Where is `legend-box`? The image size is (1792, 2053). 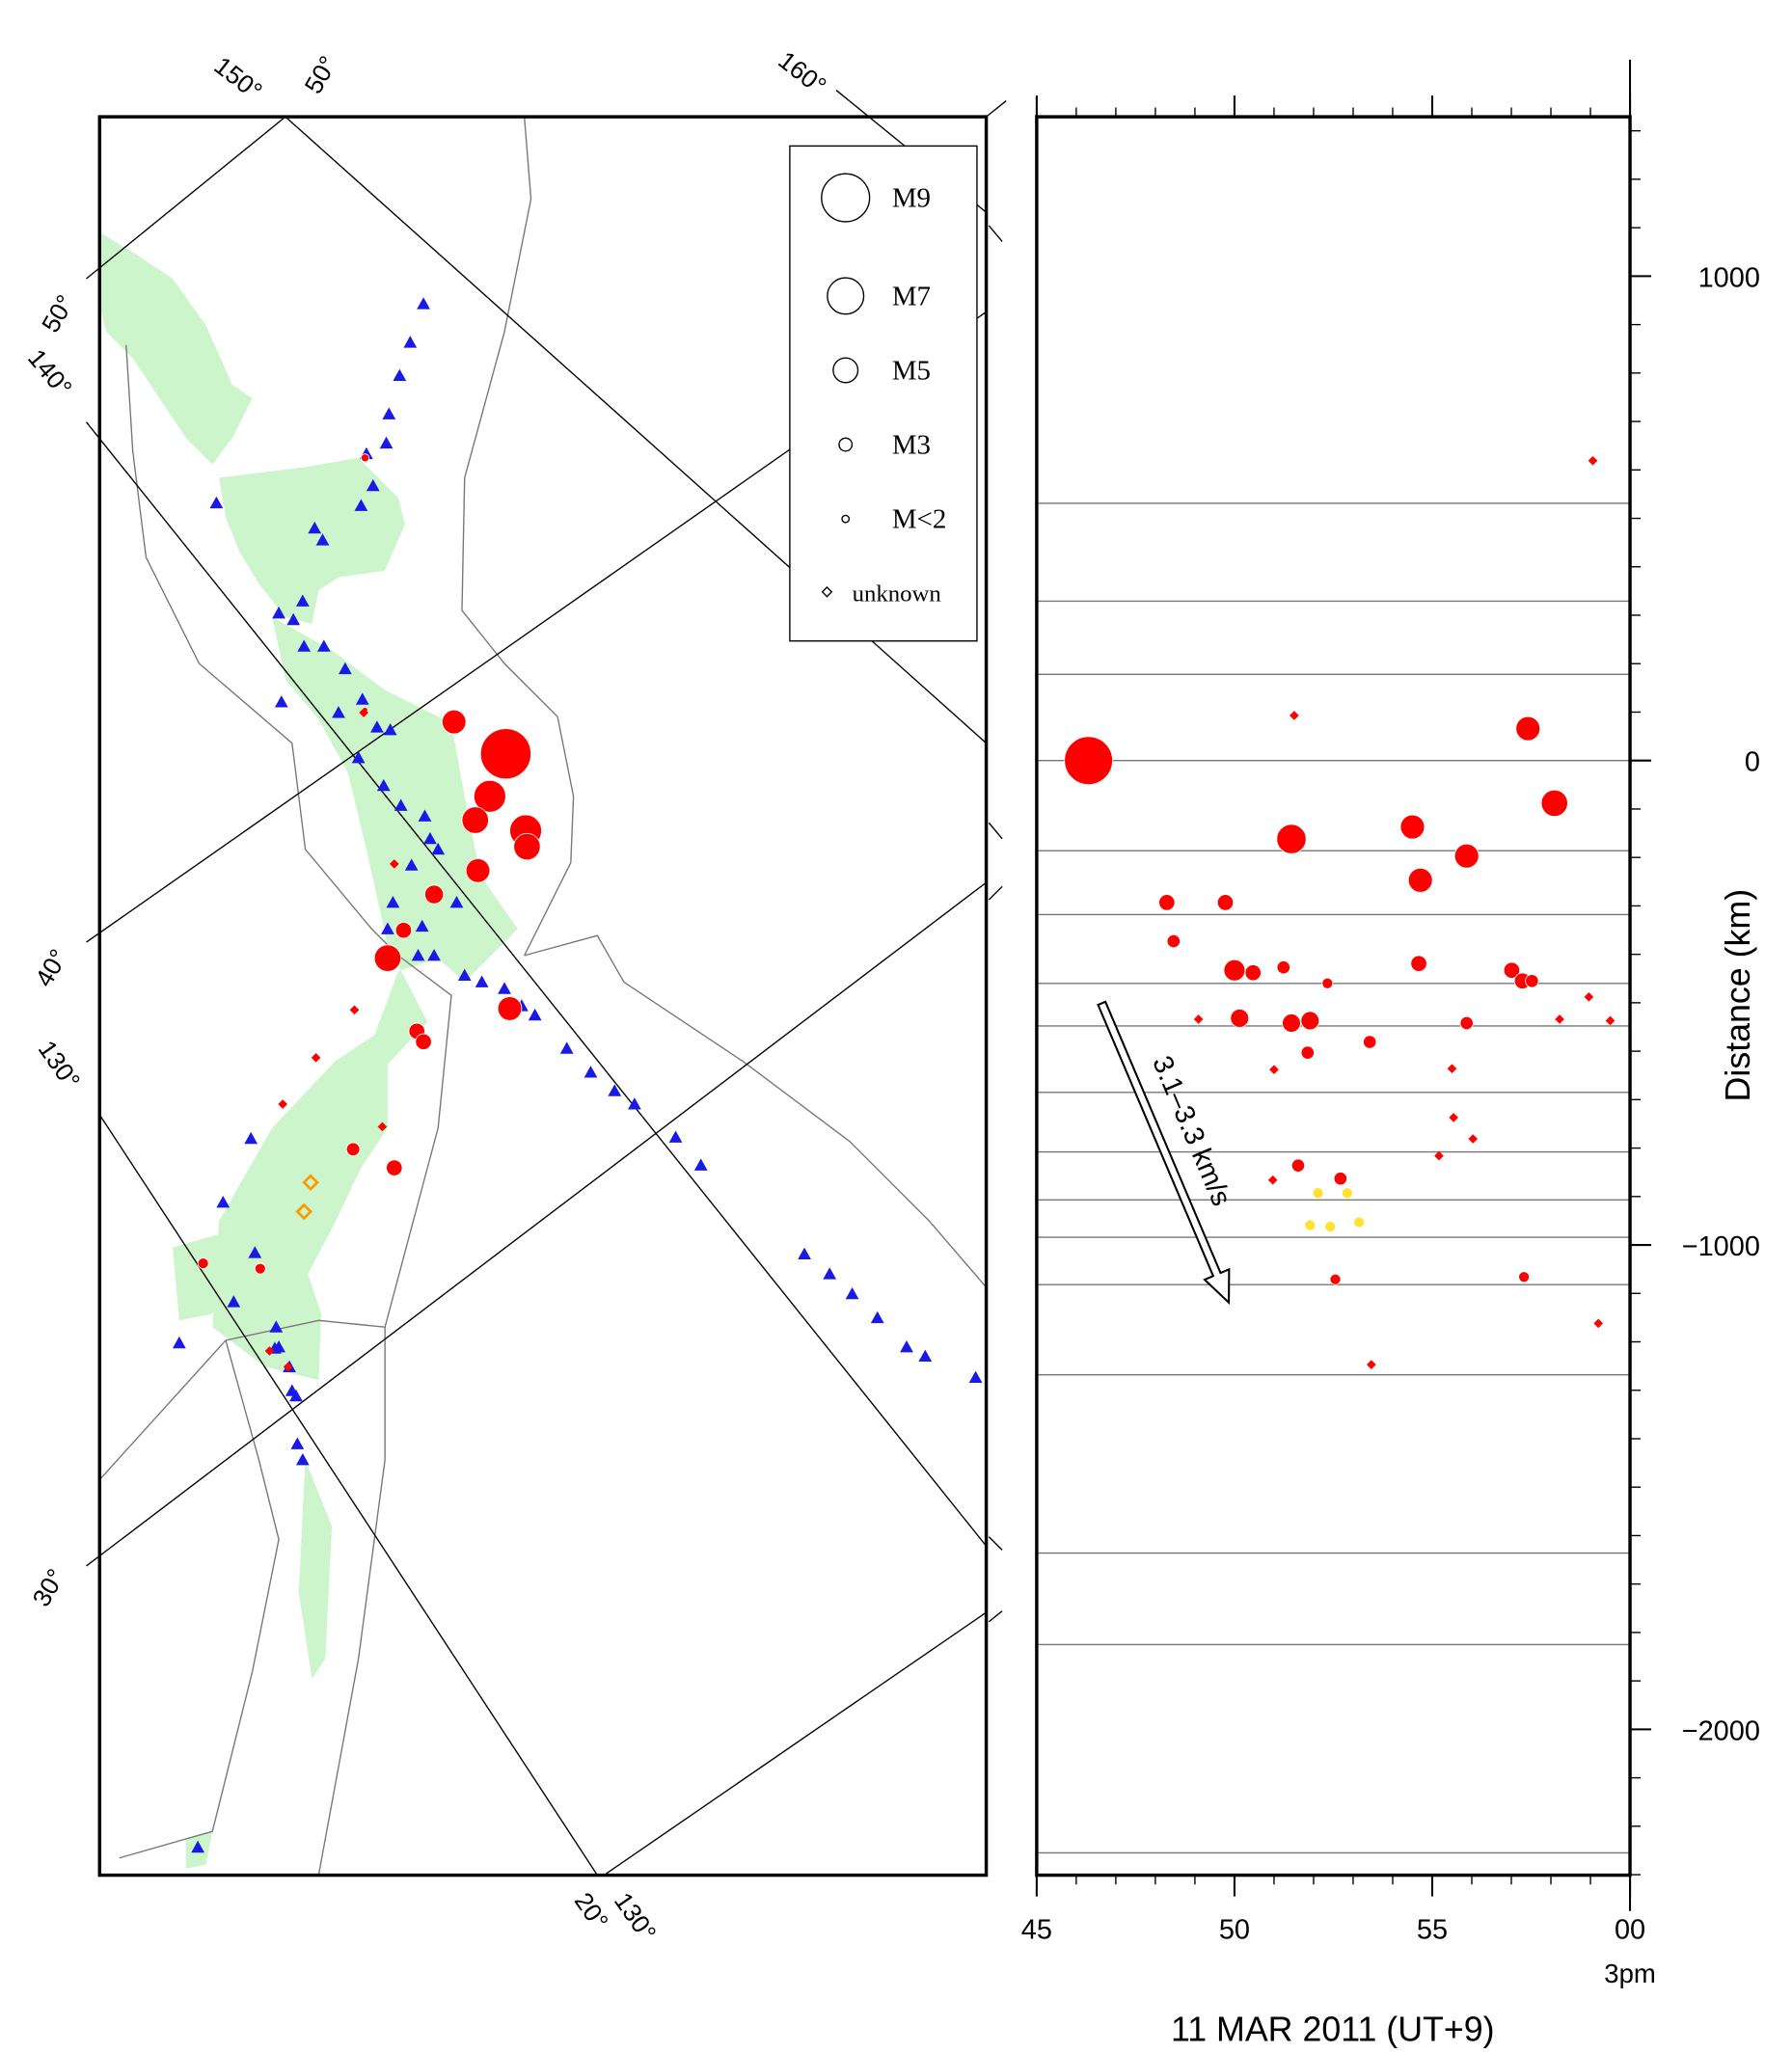 legend-box is located at coordinates (884, 393).